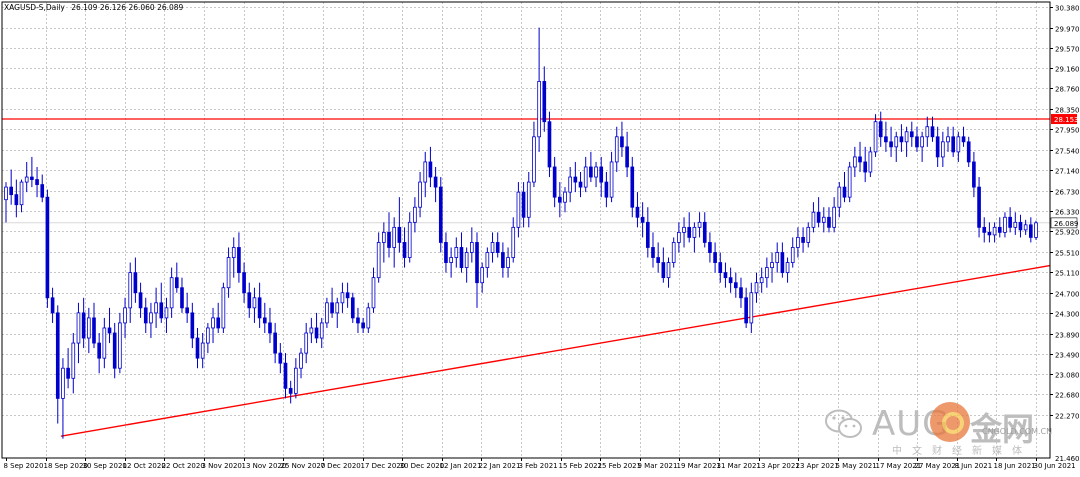  What do you see at coordinates (1067, 50) in the screenshot?
I see `y-tick-label: 29.570` at bounding box center [1067, 50].